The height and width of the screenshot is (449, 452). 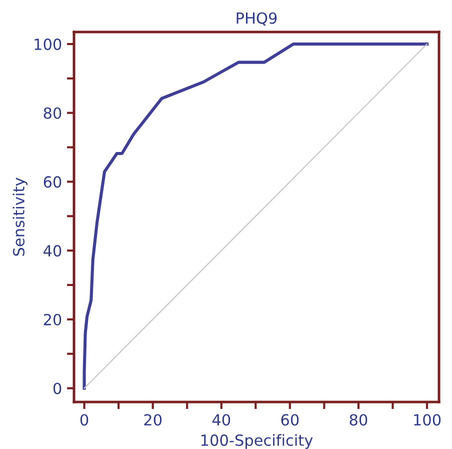 What do you see at coordinates (53, 320) in the screenshot?
I see `y-tick-label: 20` at bounding box center [53, 320].